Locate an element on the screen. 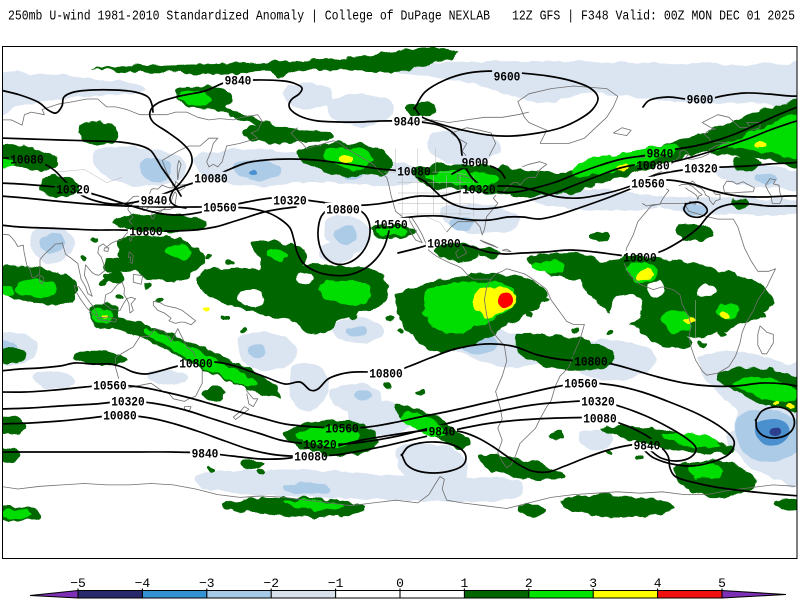 The width and height of the screenshot is (800, 605). svg-text: −3 is located at coordinates (207, 583).